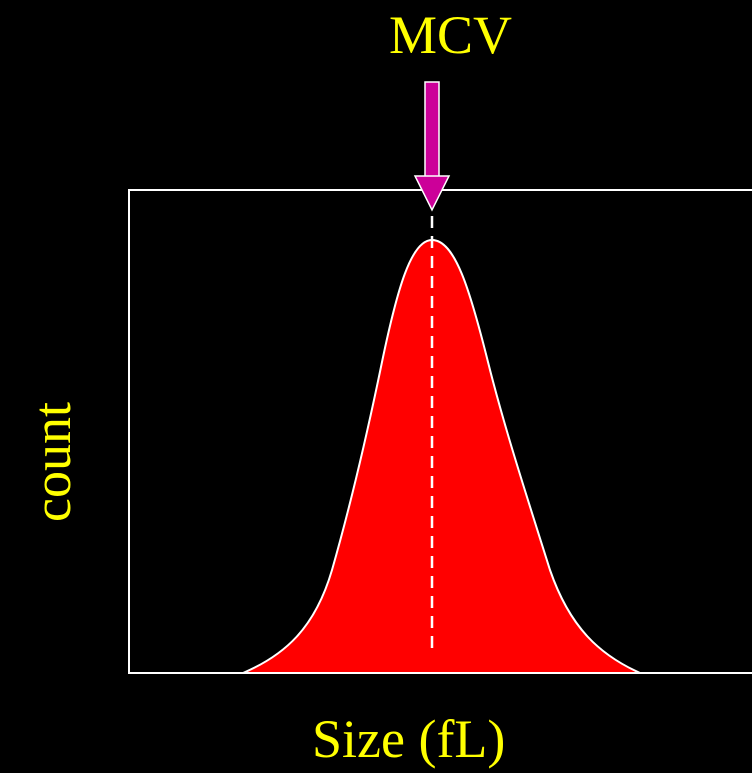  I want to click on mcv-arrow-icon, so click(432, 146).